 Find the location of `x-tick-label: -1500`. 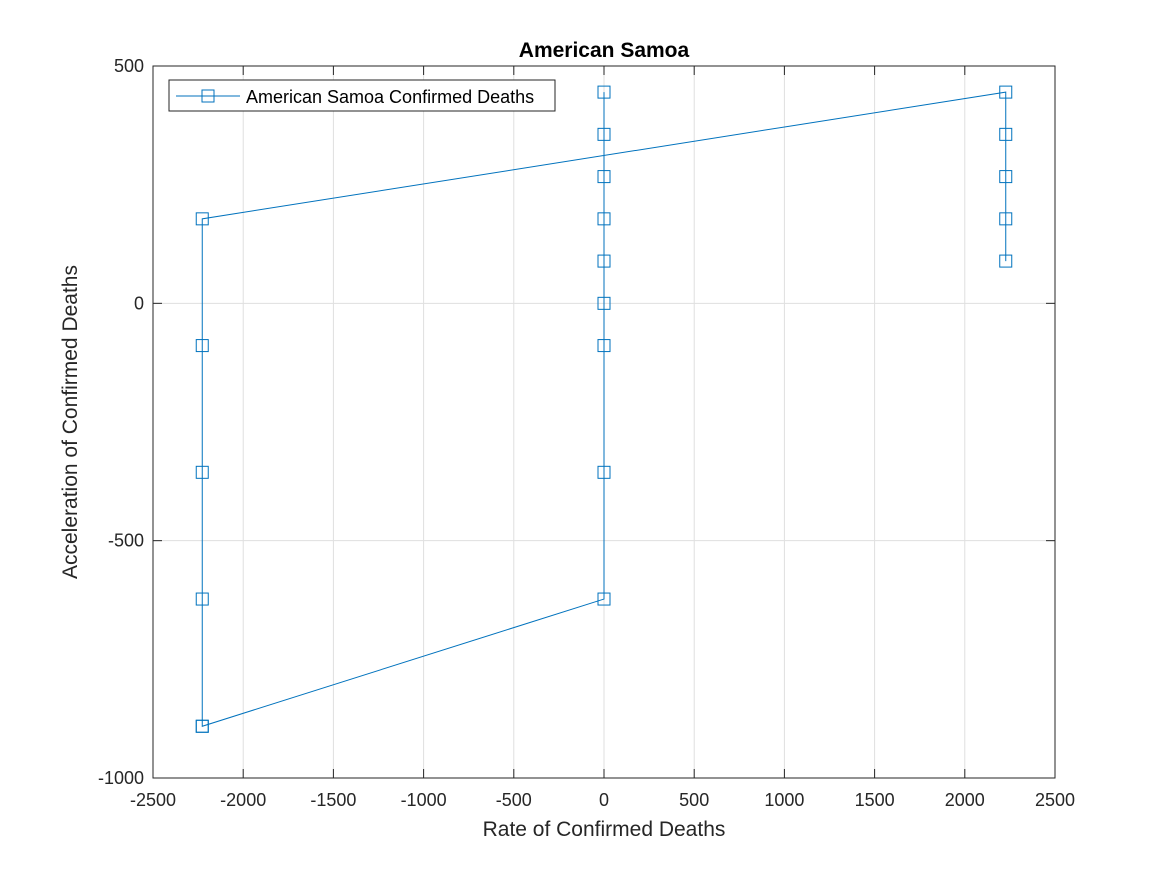

x-tick-label: -1500 is located at coordinates (333, 800).